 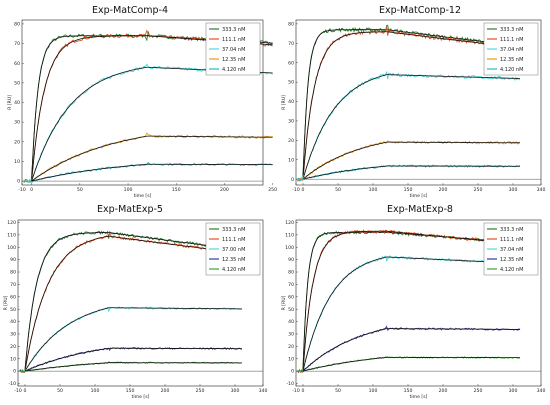 I want to click on chart-title: Exp-MatExp-8, so click(x=420, y=209).